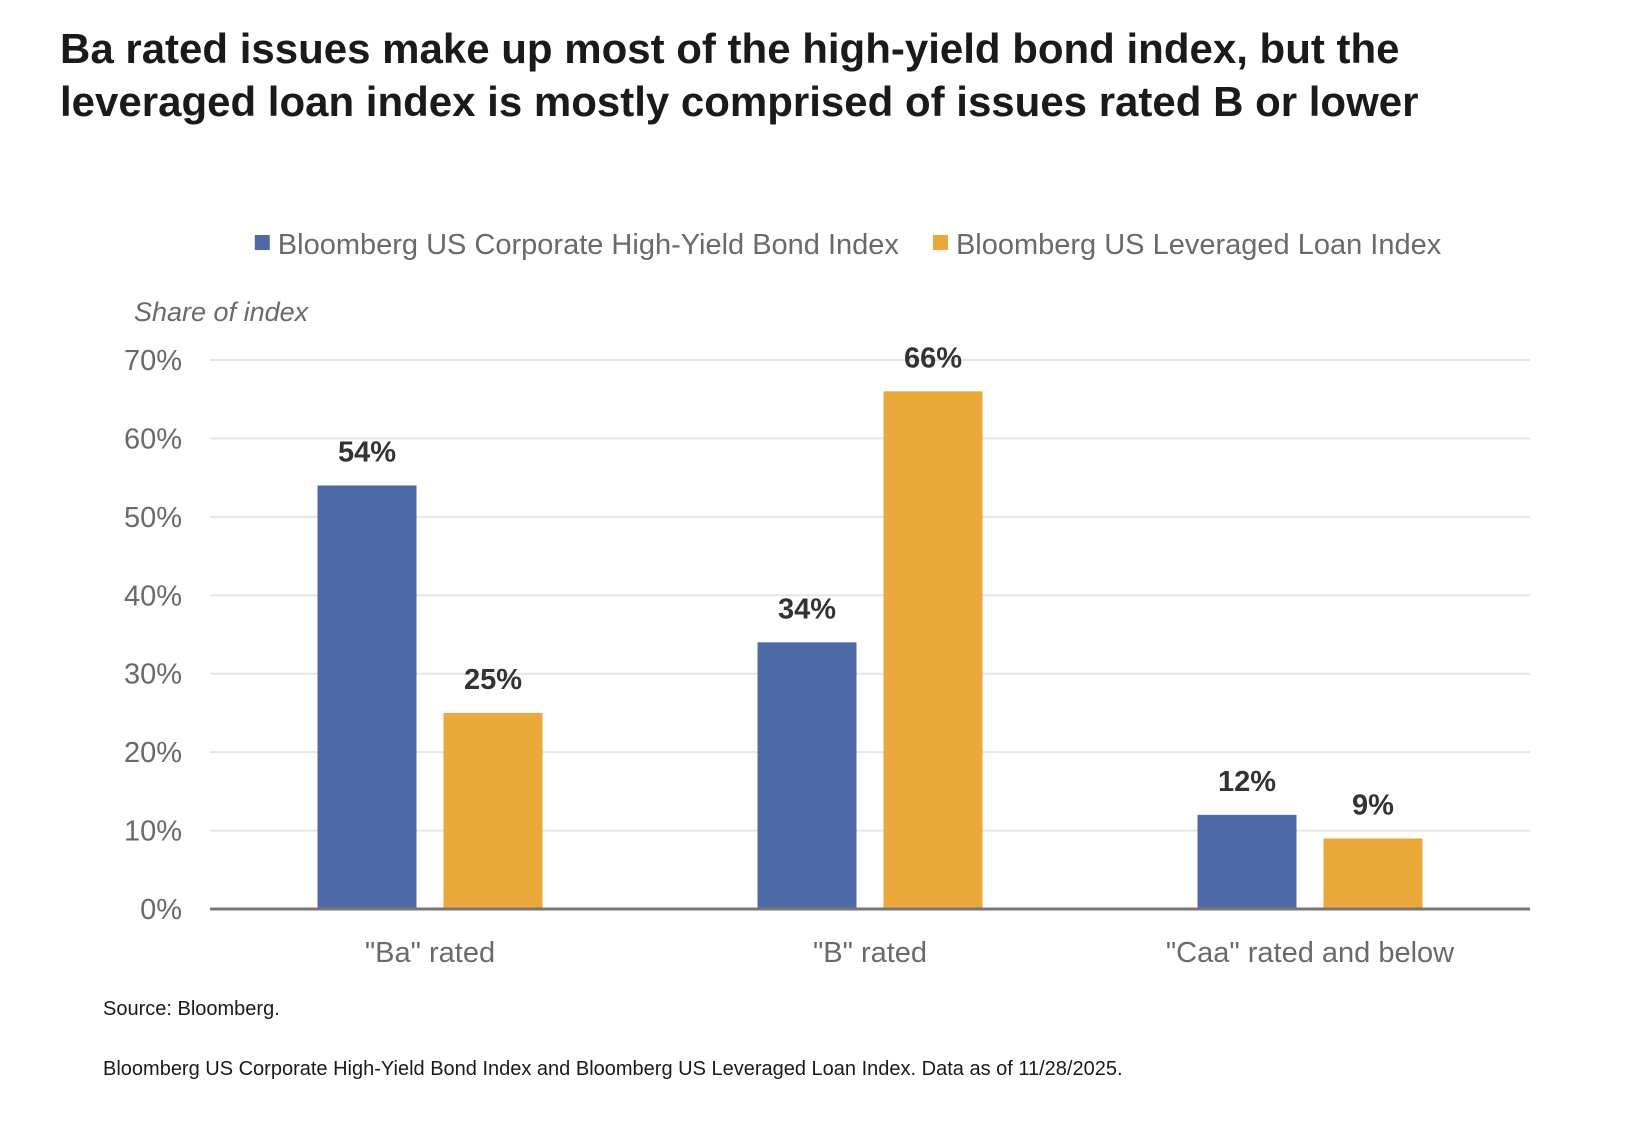  I want to click on x-axis-category-labels: "Ba" rated "B" rated "Caa" rated and below, so click(910, 953).